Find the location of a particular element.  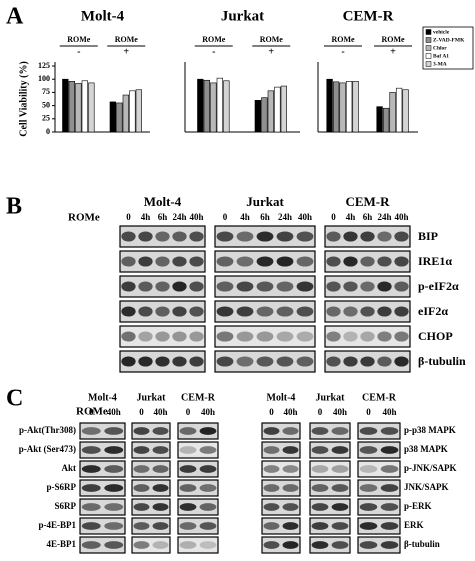

panel-label: A is located at coordinates (15, 17).